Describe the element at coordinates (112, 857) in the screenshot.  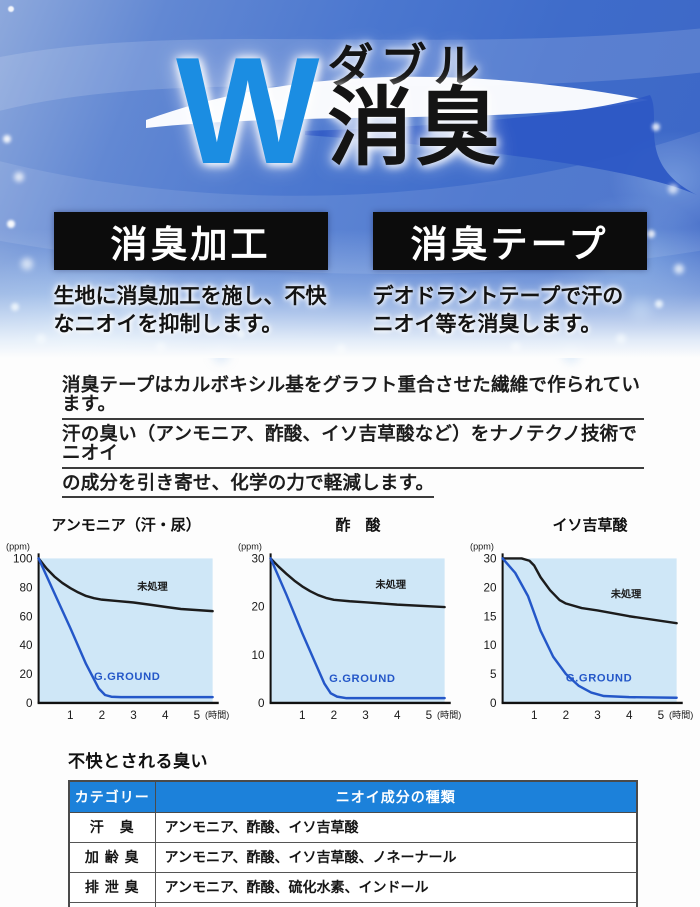
I see `category-cell: 加 齢 臭` at that location.